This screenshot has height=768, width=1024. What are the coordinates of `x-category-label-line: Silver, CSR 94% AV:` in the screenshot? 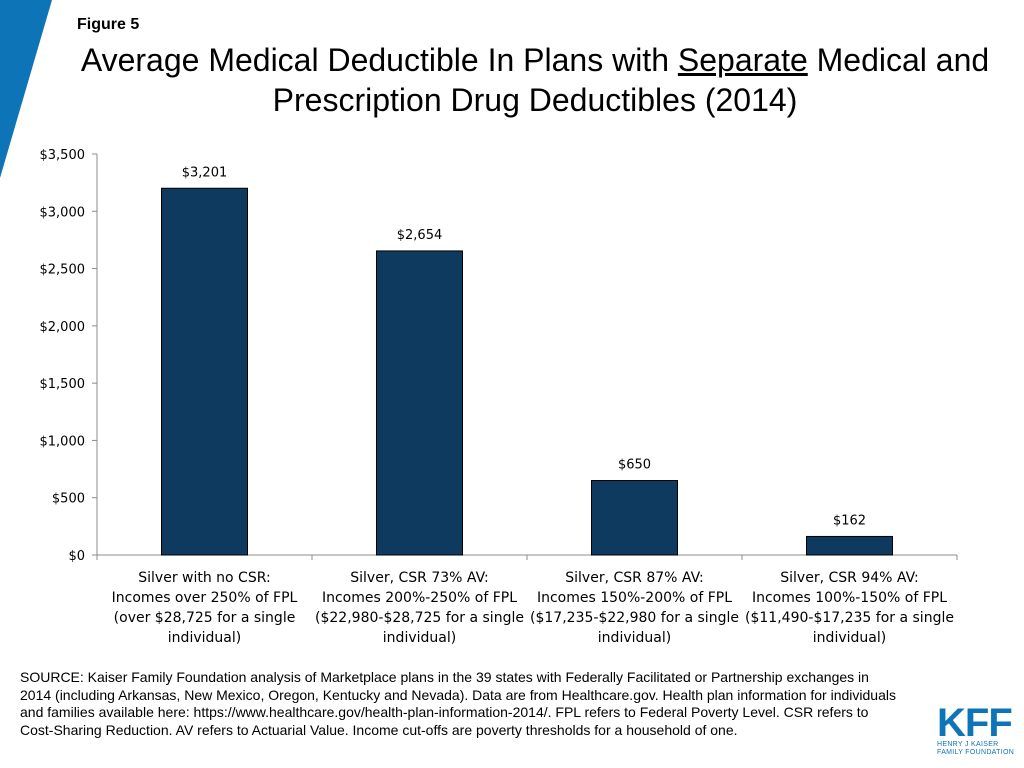 It's located at (849, 578).